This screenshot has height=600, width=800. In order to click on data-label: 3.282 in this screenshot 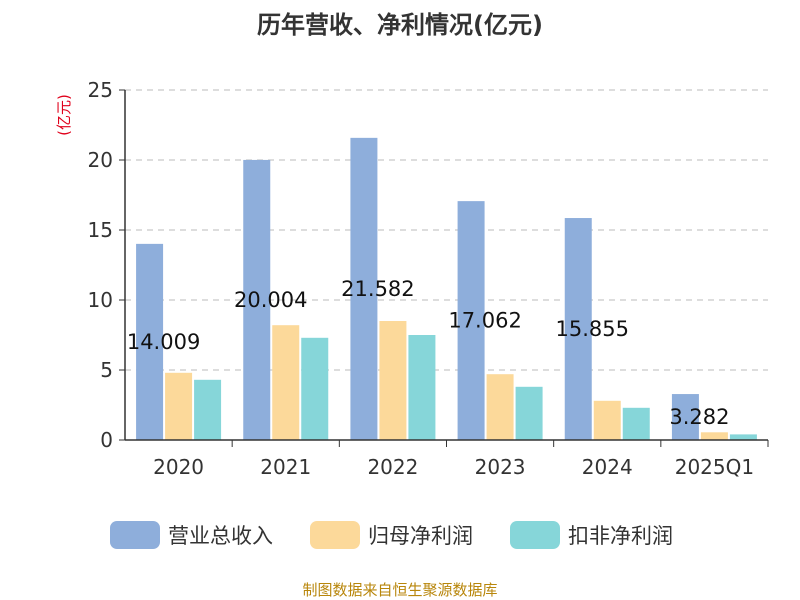, I will do `click(699, 417)`.